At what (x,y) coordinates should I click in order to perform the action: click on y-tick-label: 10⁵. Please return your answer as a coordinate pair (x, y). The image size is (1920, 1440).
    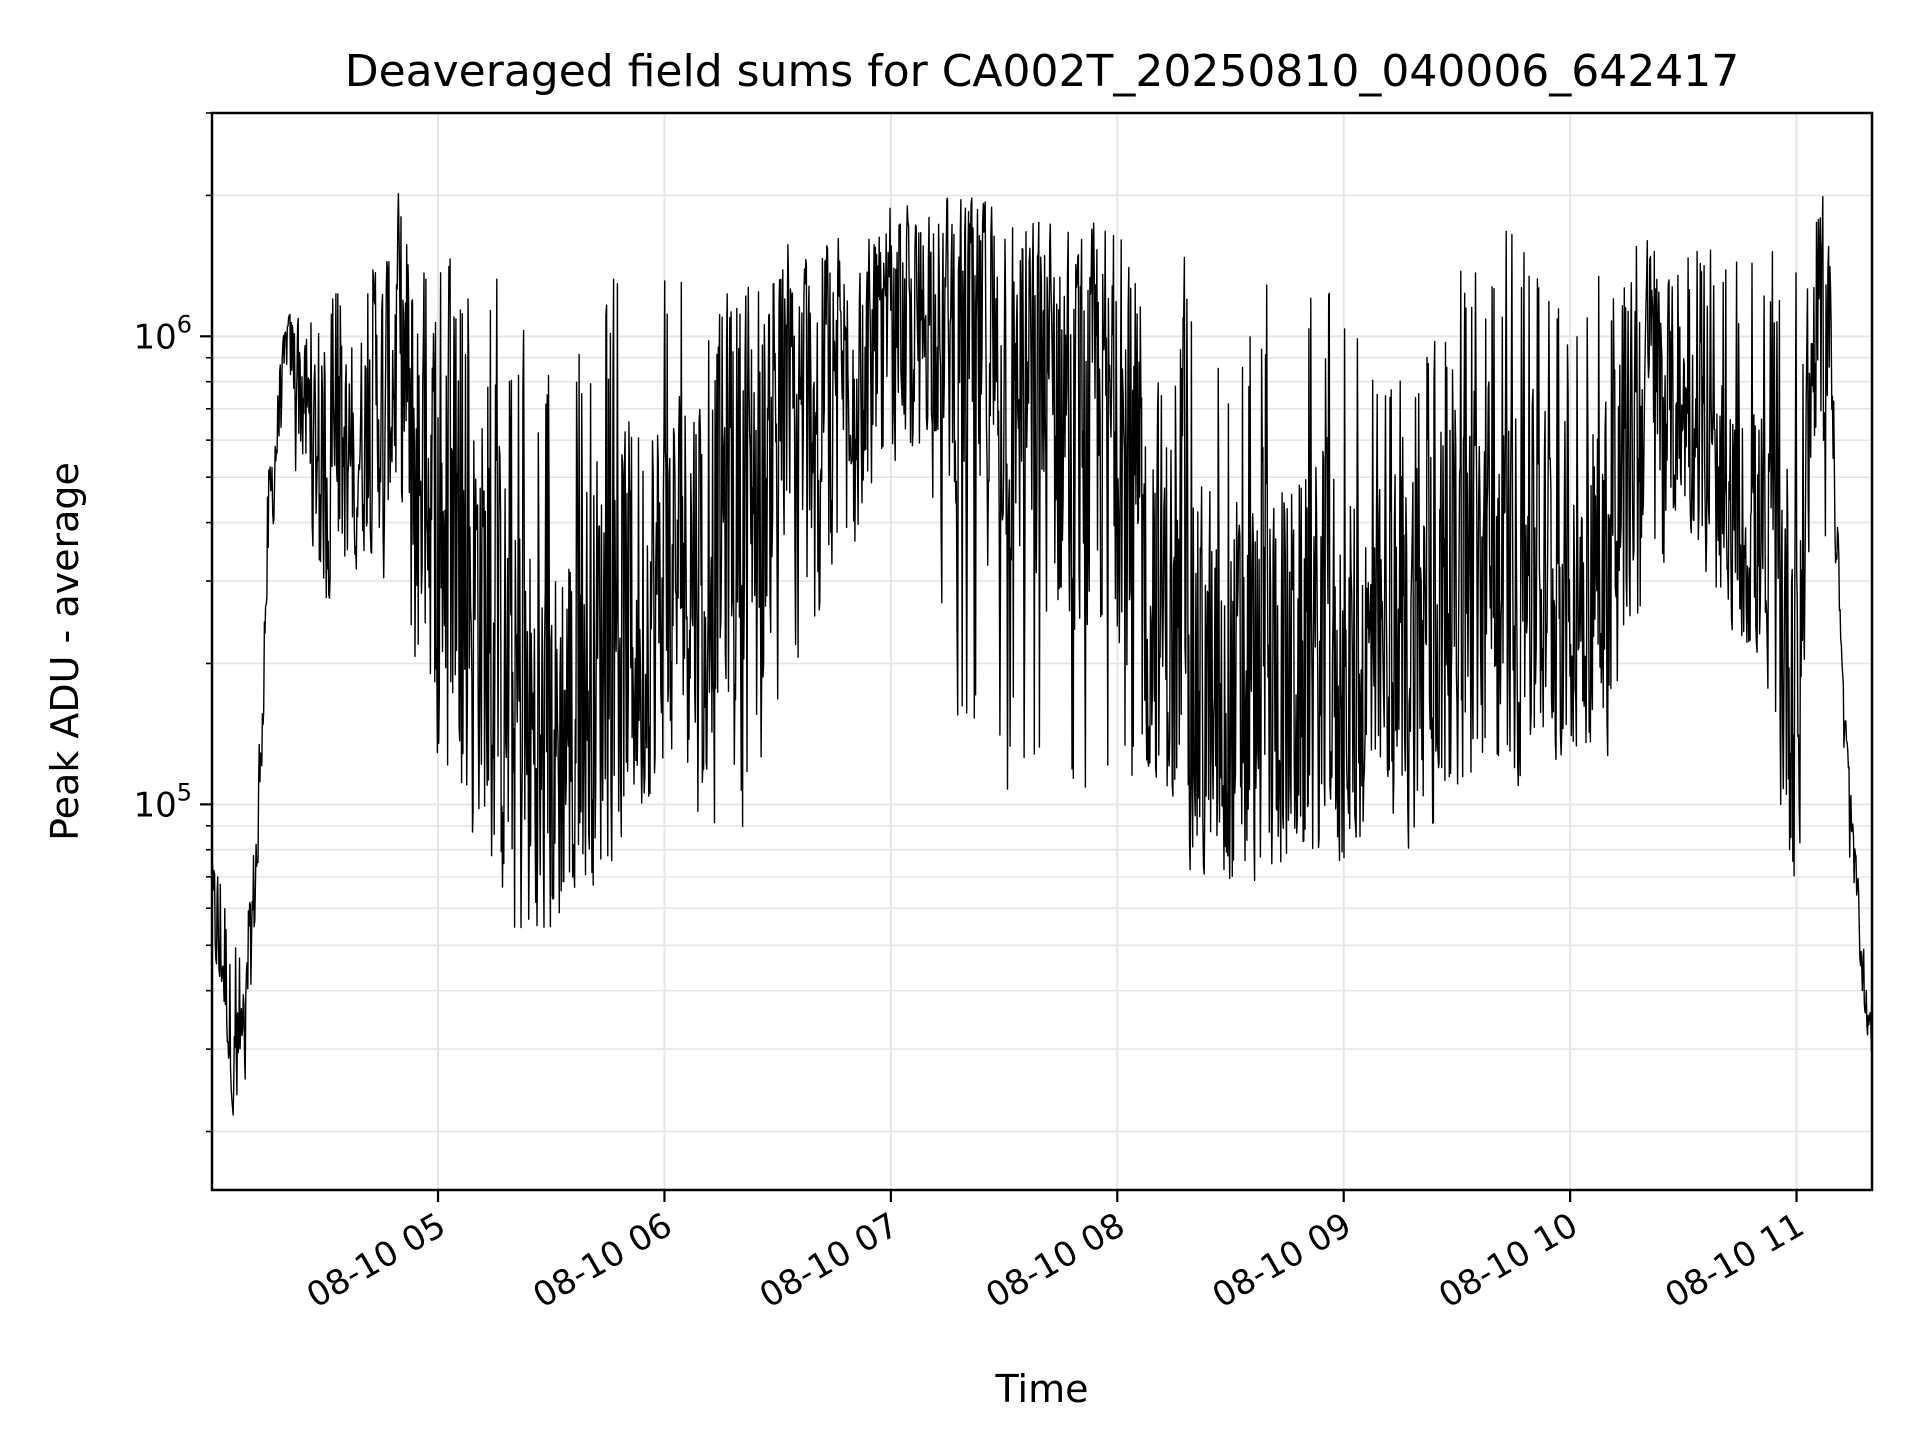
    Looking at the image, I should click on (162, 801).